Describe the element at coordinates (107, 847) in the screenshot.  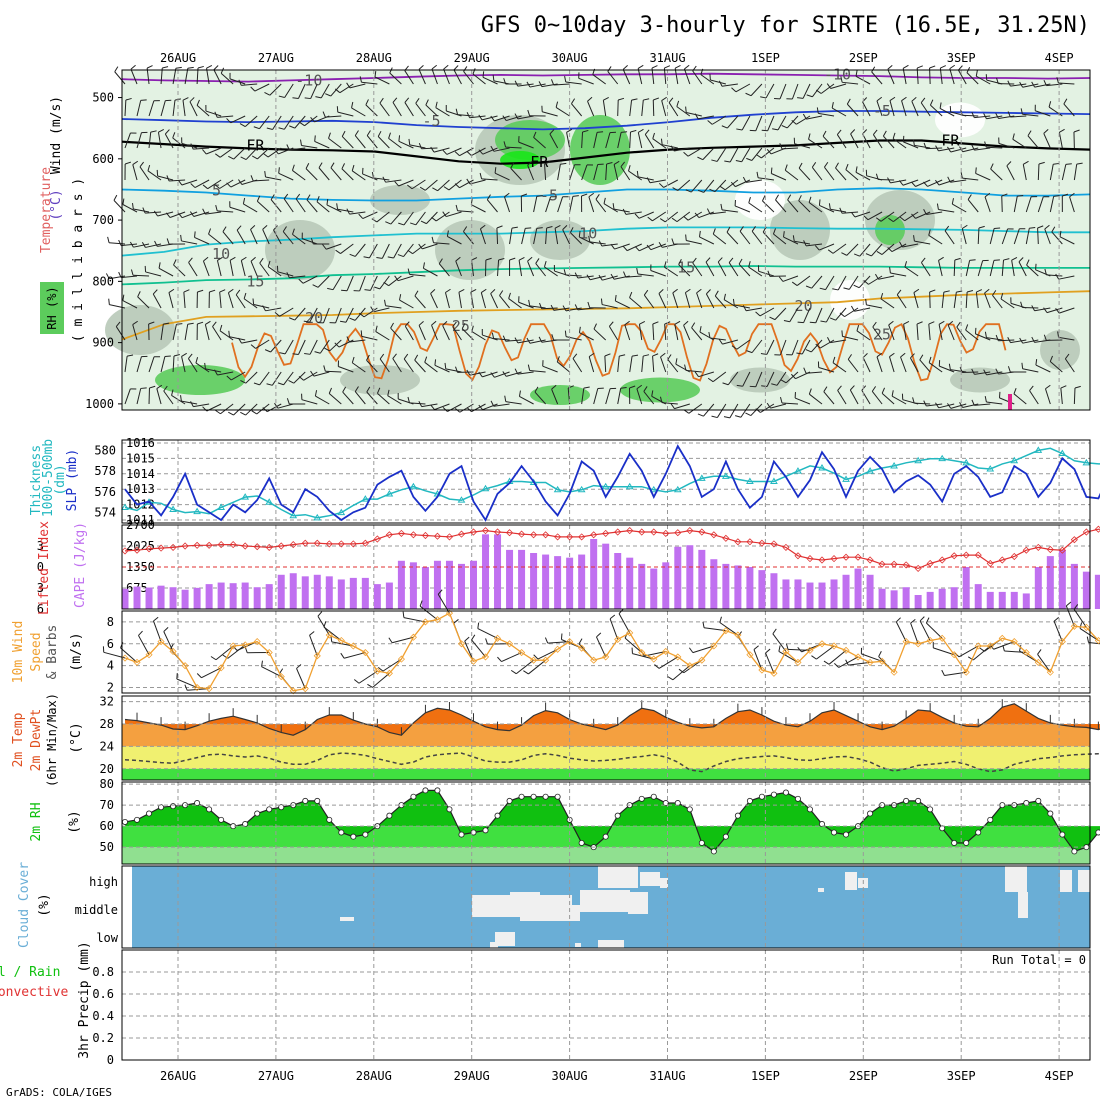
I see `tick-label: 50` at that location.